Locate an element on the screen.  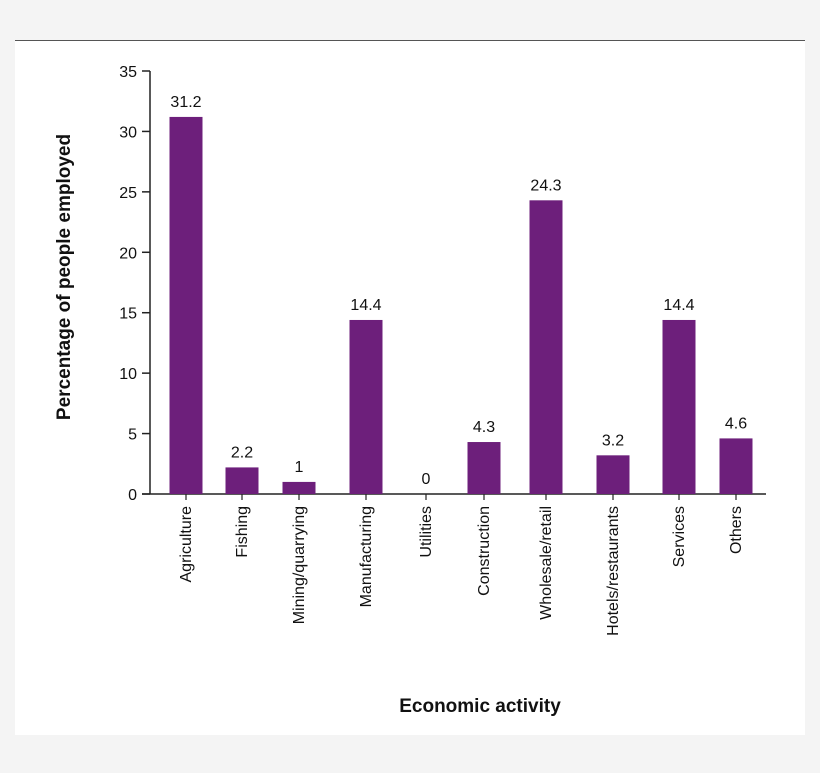
x-axis is located at coordinates (454, 496).